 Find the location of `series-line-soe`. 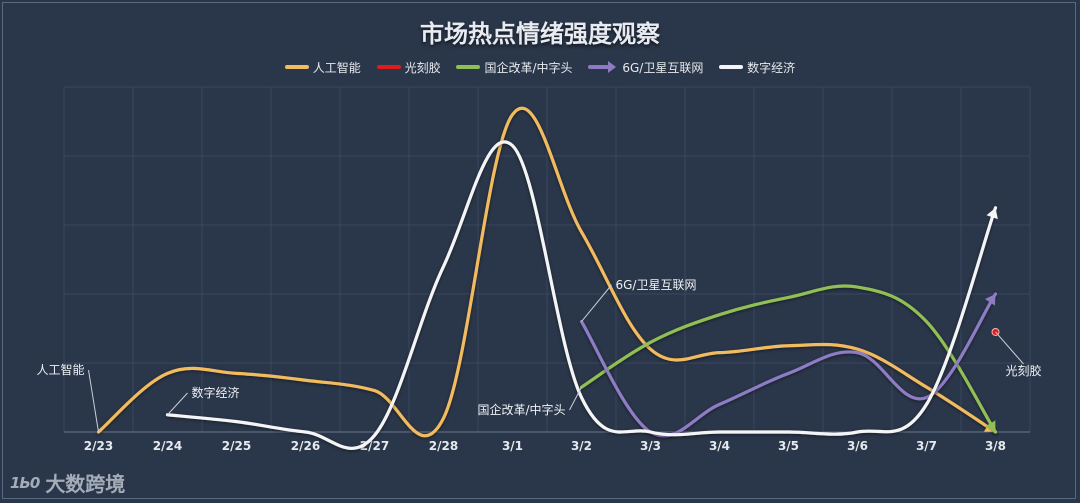

series-line-soe is located at coordinates (788, 359).